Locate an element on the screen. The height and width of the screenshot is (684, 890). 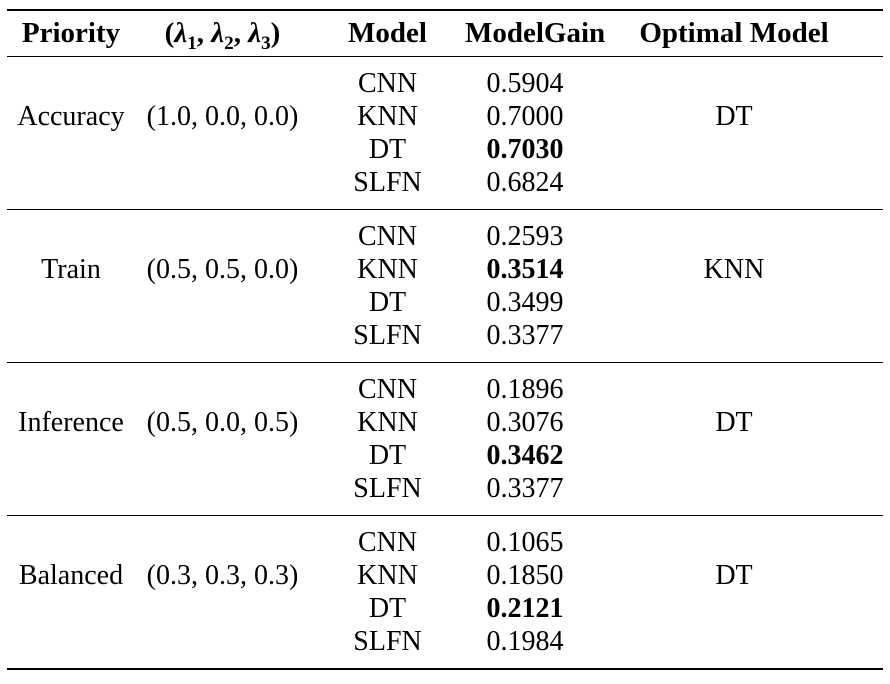
gain-cell: 0.1984 is located at coordinates (525, 641).